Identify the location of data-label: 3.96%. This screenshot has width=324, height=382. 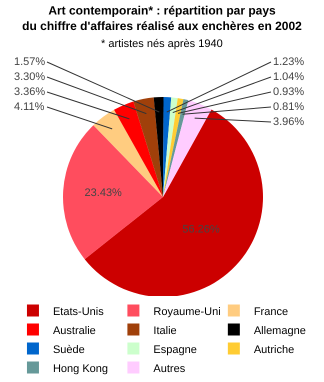
(288, 122).